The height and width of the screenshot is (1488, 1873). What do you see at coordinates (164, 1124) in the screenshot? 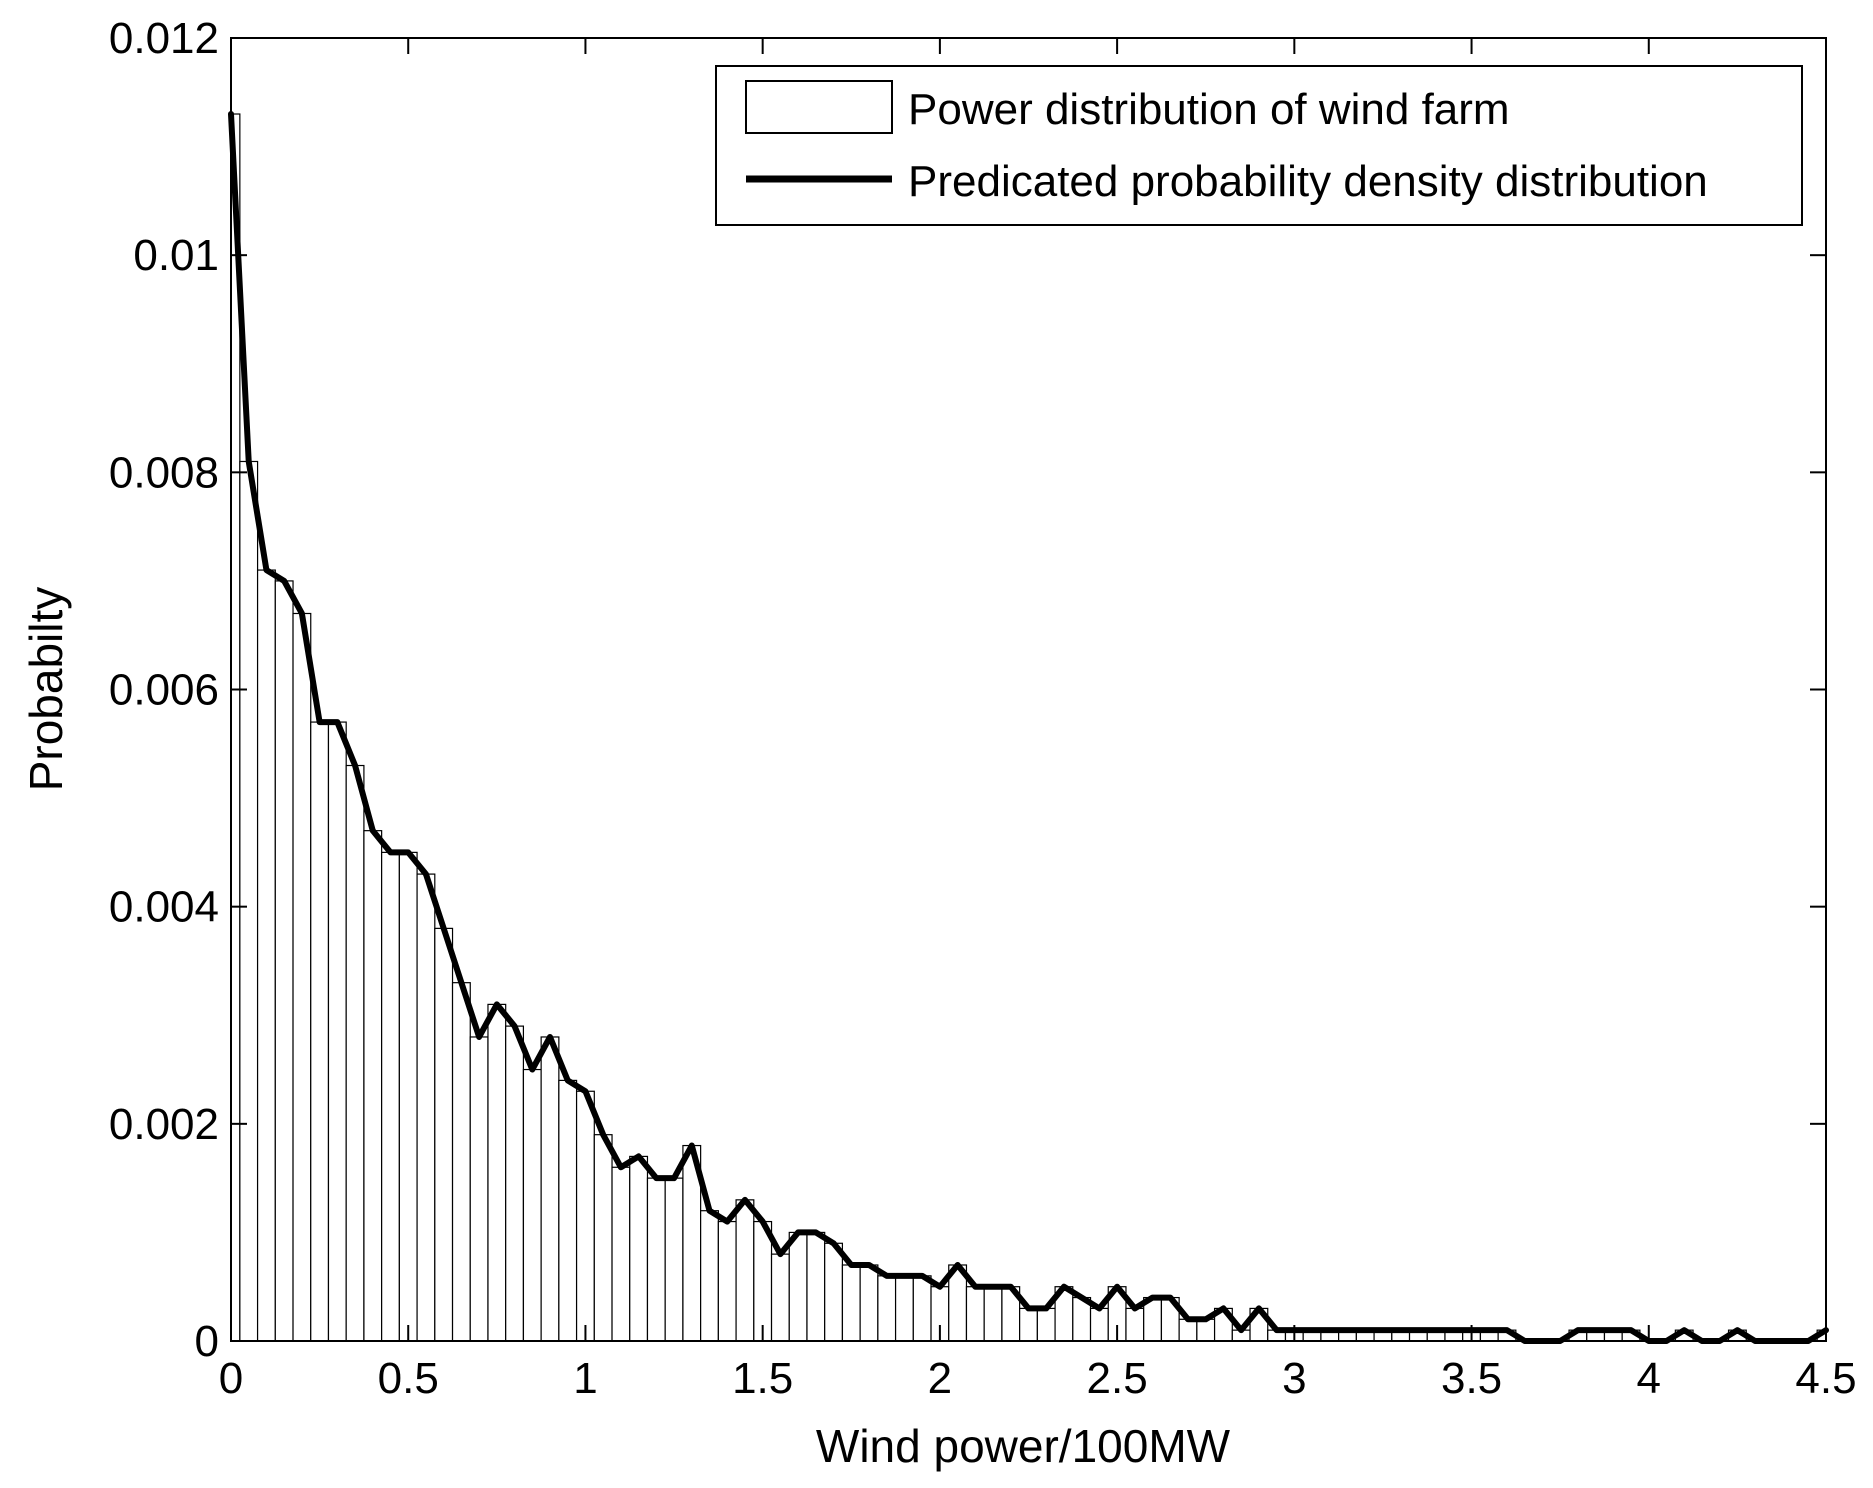
I see `y-tick-label: 0.002` at bounding box center [164, 1124].